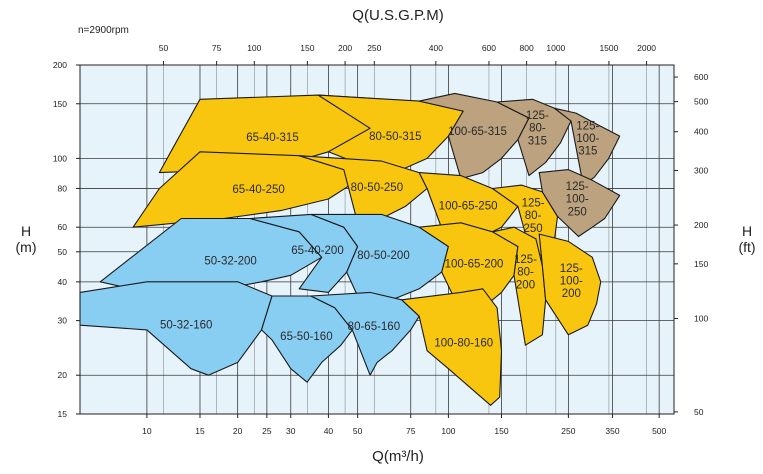 This screenshot has width=763, height=474. Describe the element at coordinates (63, 414) in the screenshot. I see `y-tick-label: 15` at that location.